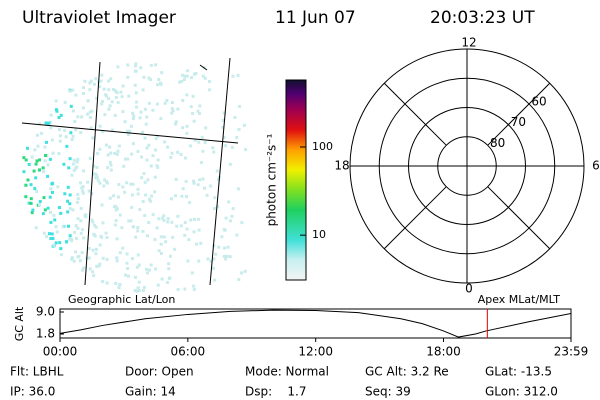  I want to click on hour-label: 6, so click(596, 166).